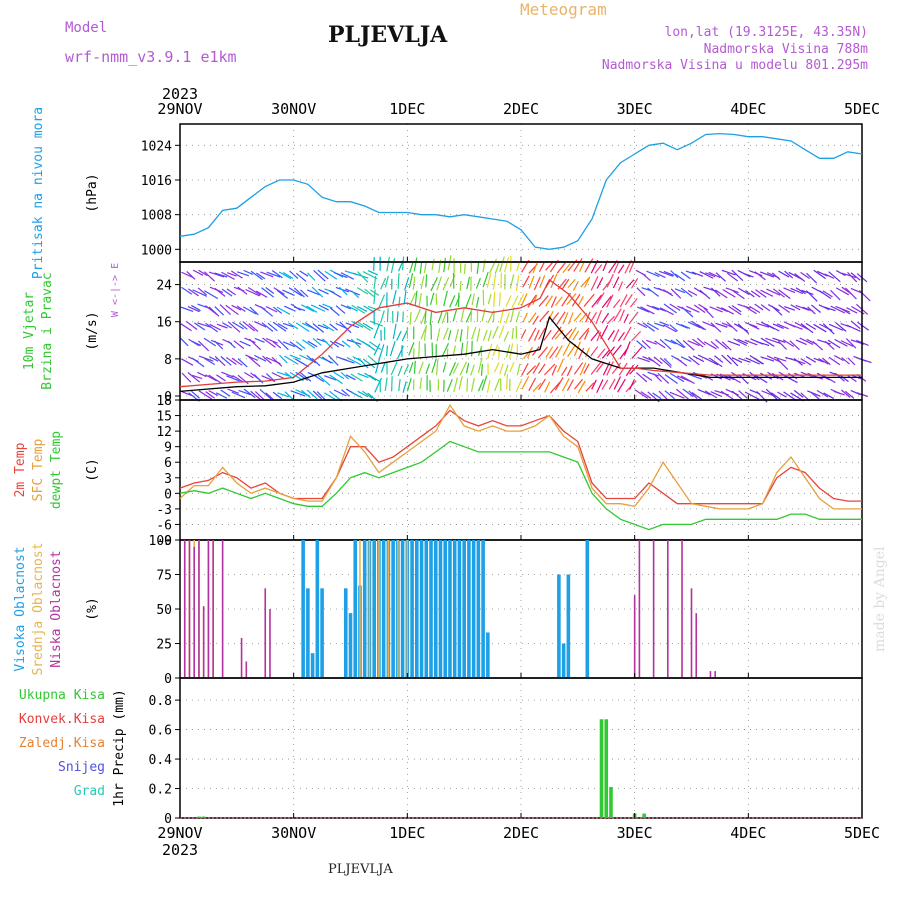  I want to click on time-tick-bottom: 2DEC, so click(521, 833).